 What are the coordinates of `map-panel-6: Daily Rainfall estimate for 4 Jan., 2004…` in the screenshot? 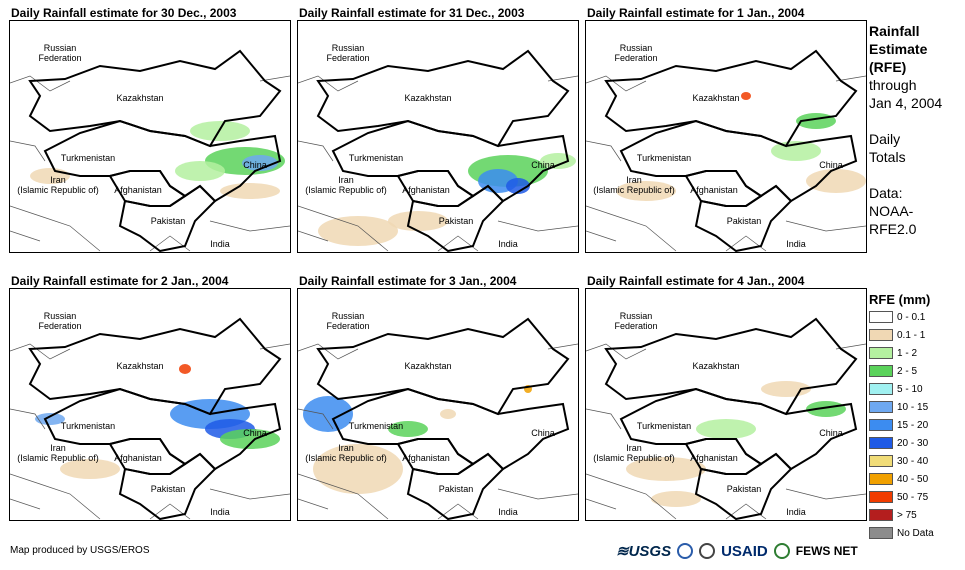 It's located at (726, 397).